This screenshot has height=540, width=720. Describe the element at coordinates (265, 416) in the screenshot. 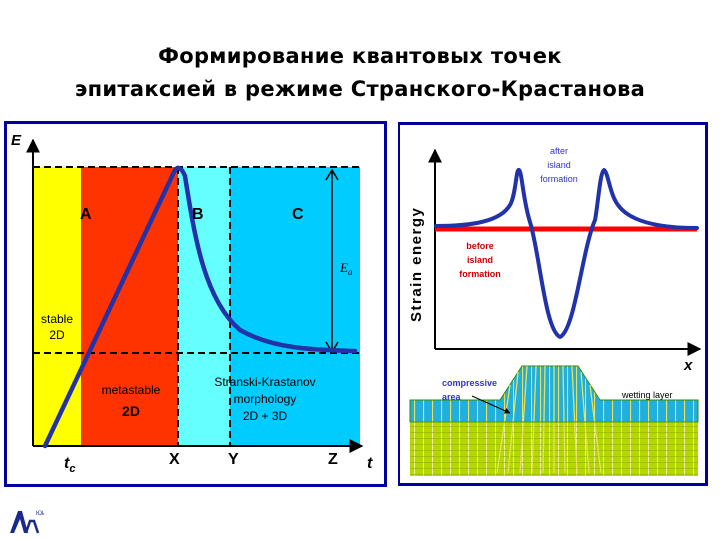

I see `sk-label-3: 2D + 3D` at that location.